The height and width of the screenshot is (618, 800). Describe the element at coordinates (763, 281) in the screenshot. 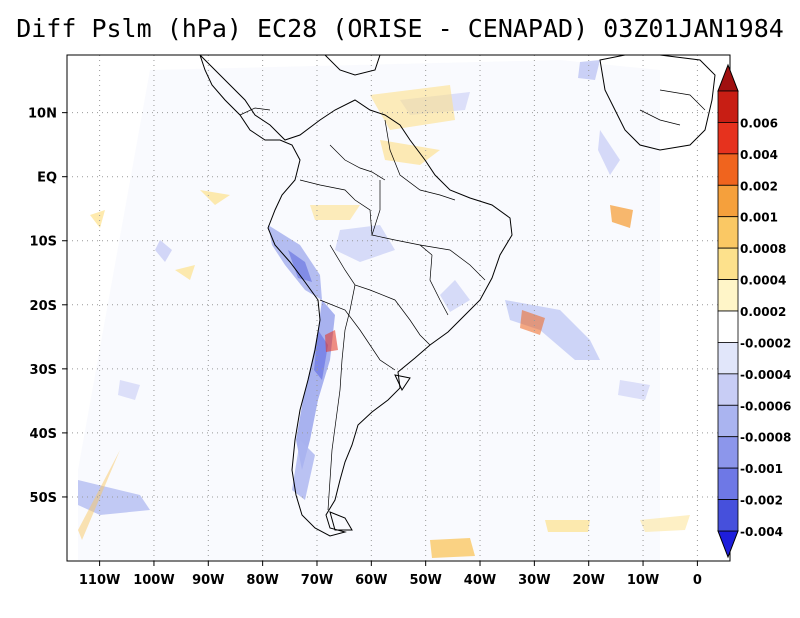

I see `colorbar-label: 0.0004` at that location.